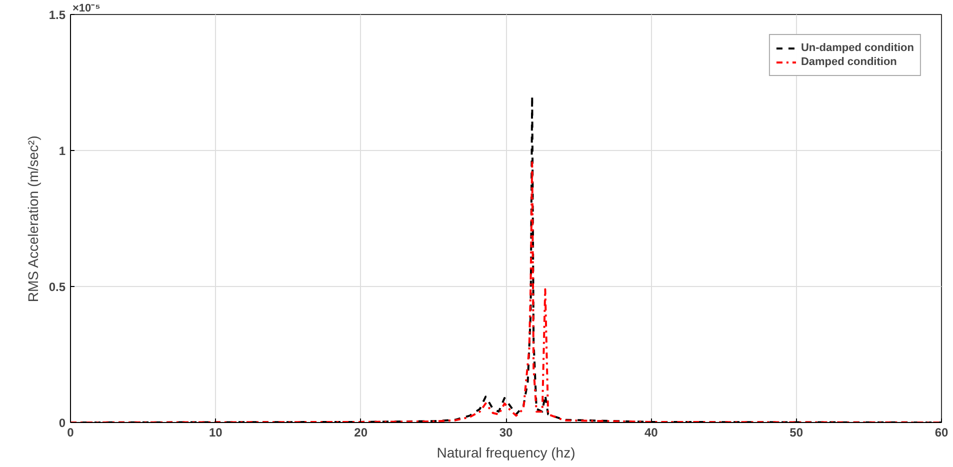  What do you see at coordinates (70, 433) in the screenshot?
I see `x-tick-label: 0` at bounding box center [70, 433].